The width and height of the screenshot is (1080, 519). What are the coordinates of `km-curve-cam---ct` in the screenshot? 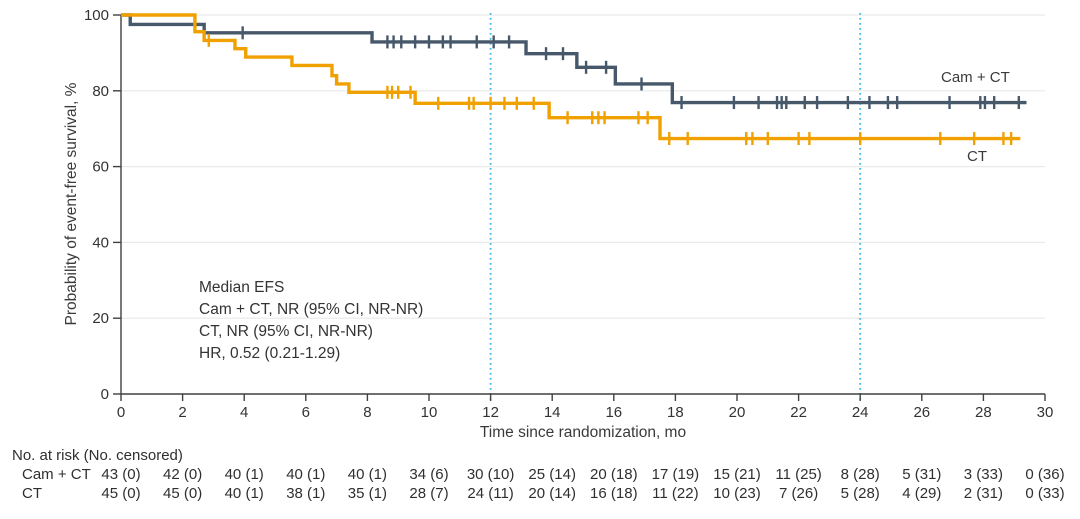 It's located at (574, 59).